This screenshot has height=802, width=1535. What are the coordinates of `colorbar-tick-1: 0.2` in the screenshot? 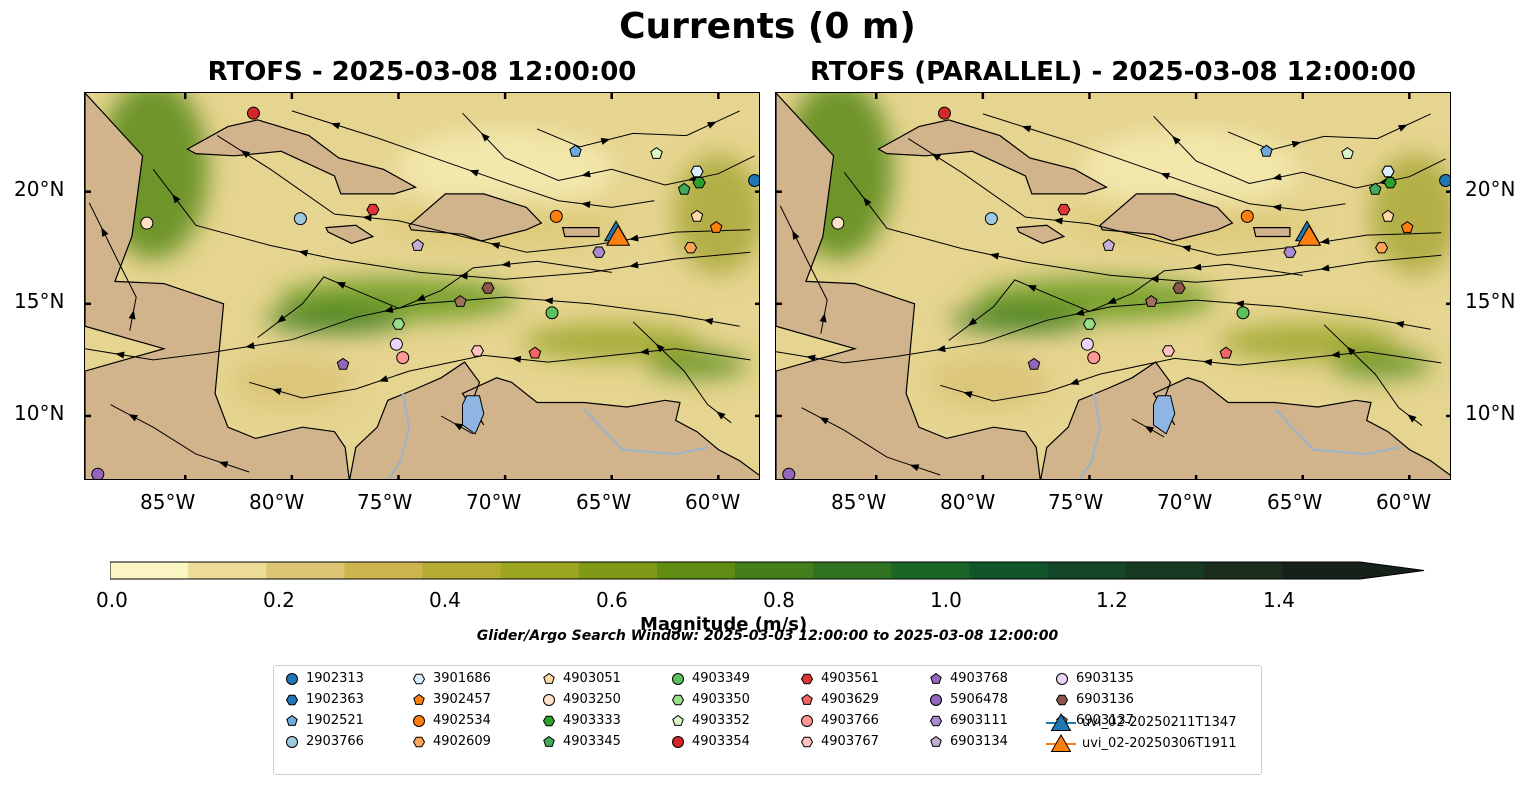 It's located at (279, 600).